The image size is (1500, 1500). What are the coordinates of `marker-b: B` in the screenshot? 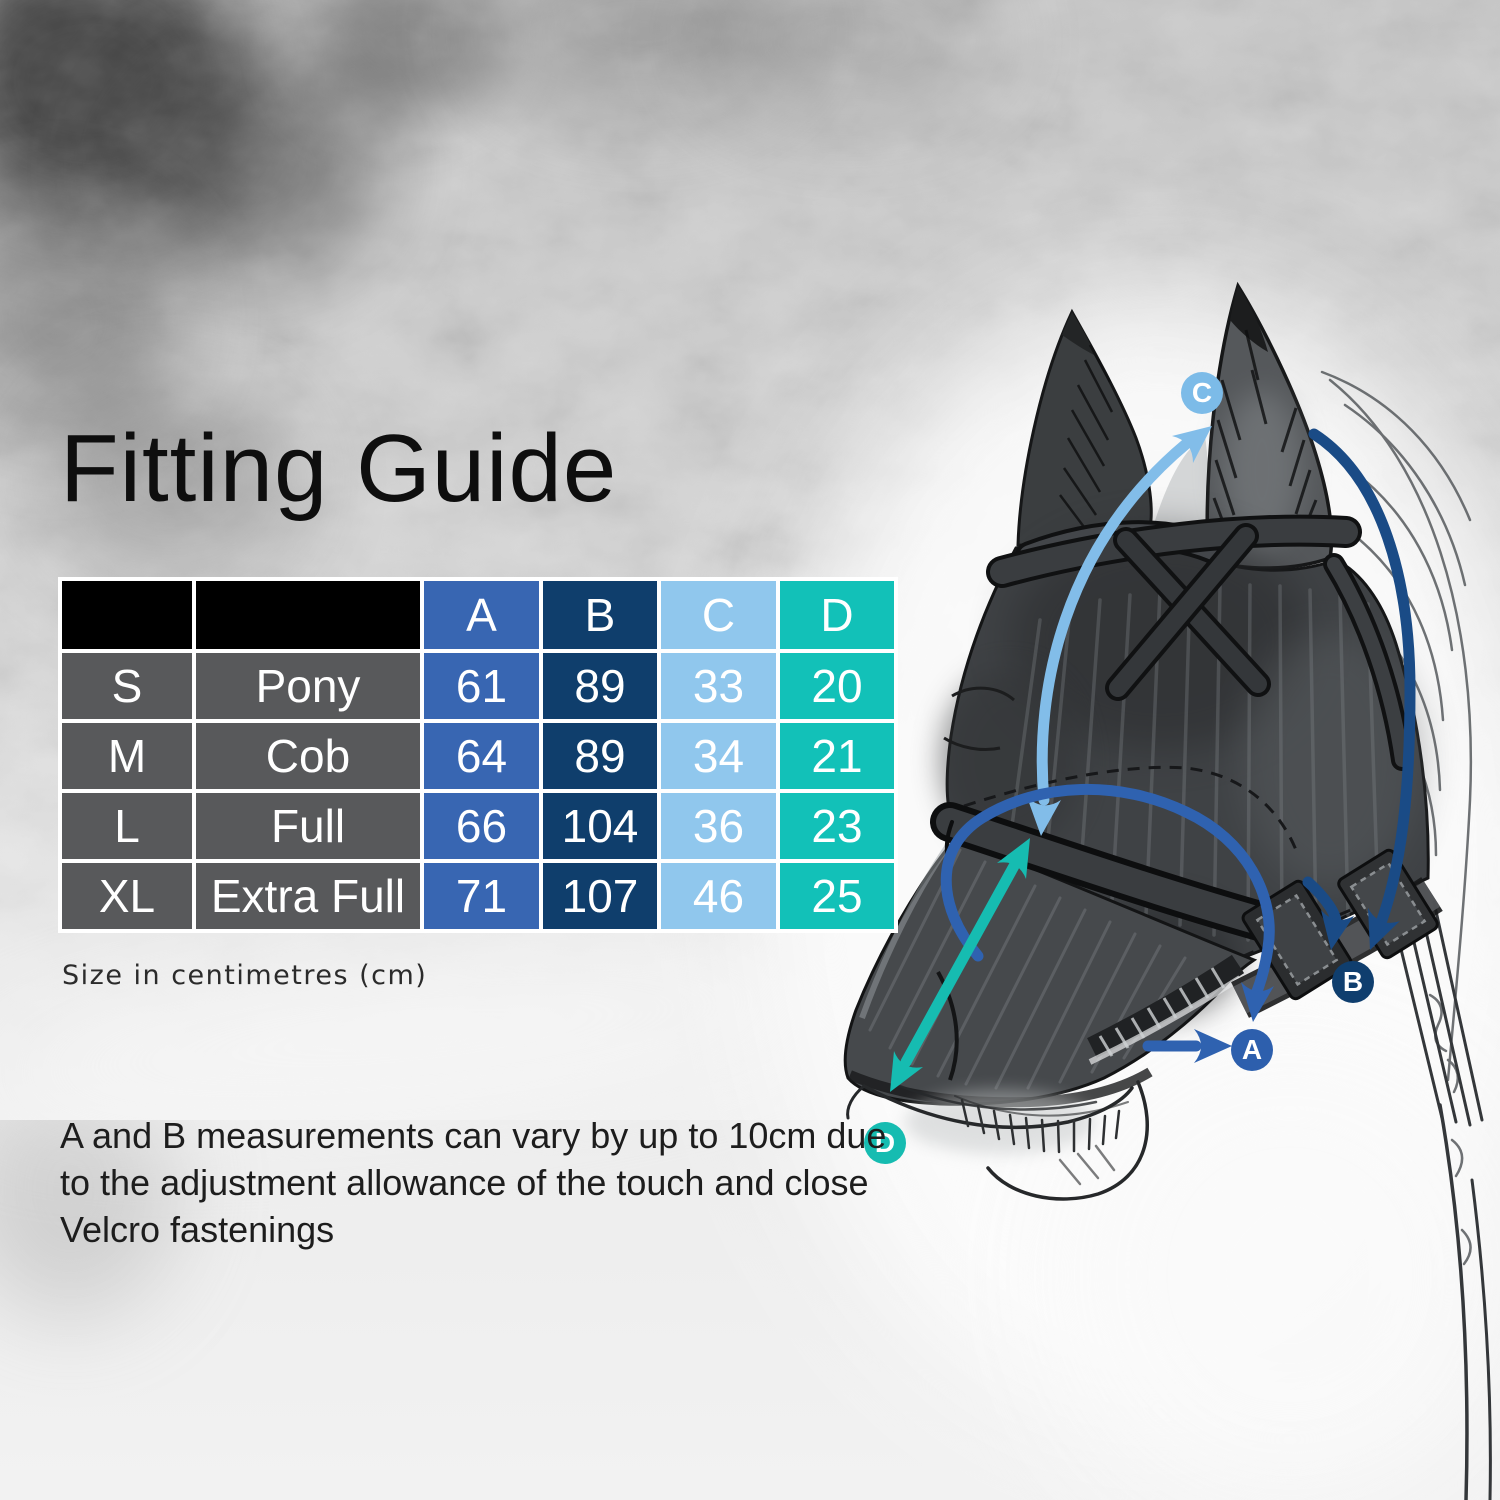 It's located at (1353, 982).